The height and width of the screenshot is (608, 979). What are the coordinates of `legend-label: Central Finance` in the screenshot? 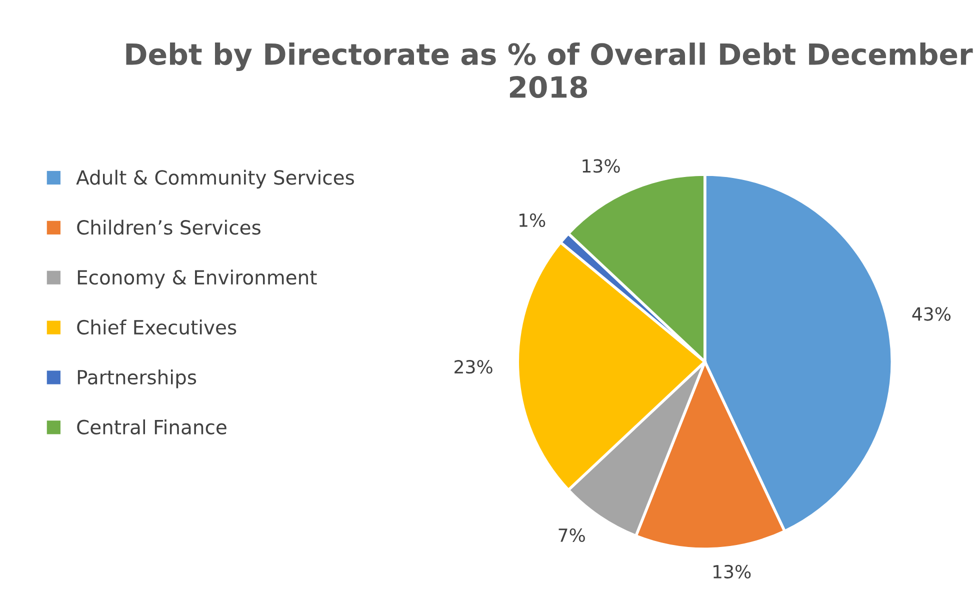 It's located at (151, 426).